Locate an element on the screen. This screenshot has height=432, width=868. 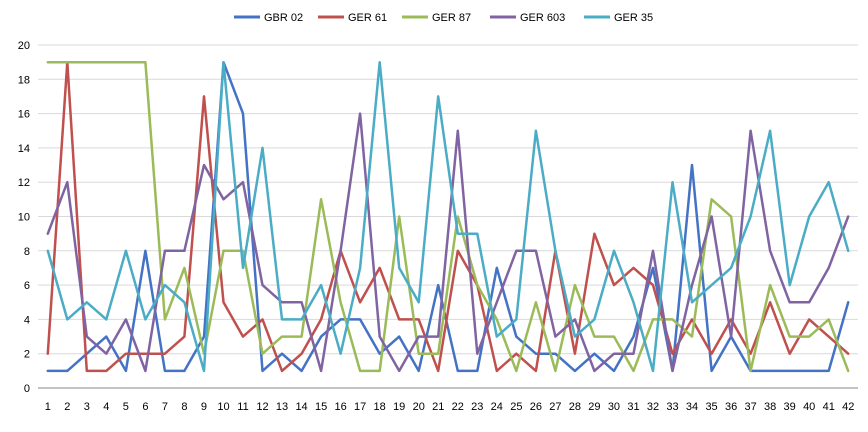
x-tick-label: 11 is located at coordinates (242, 407).